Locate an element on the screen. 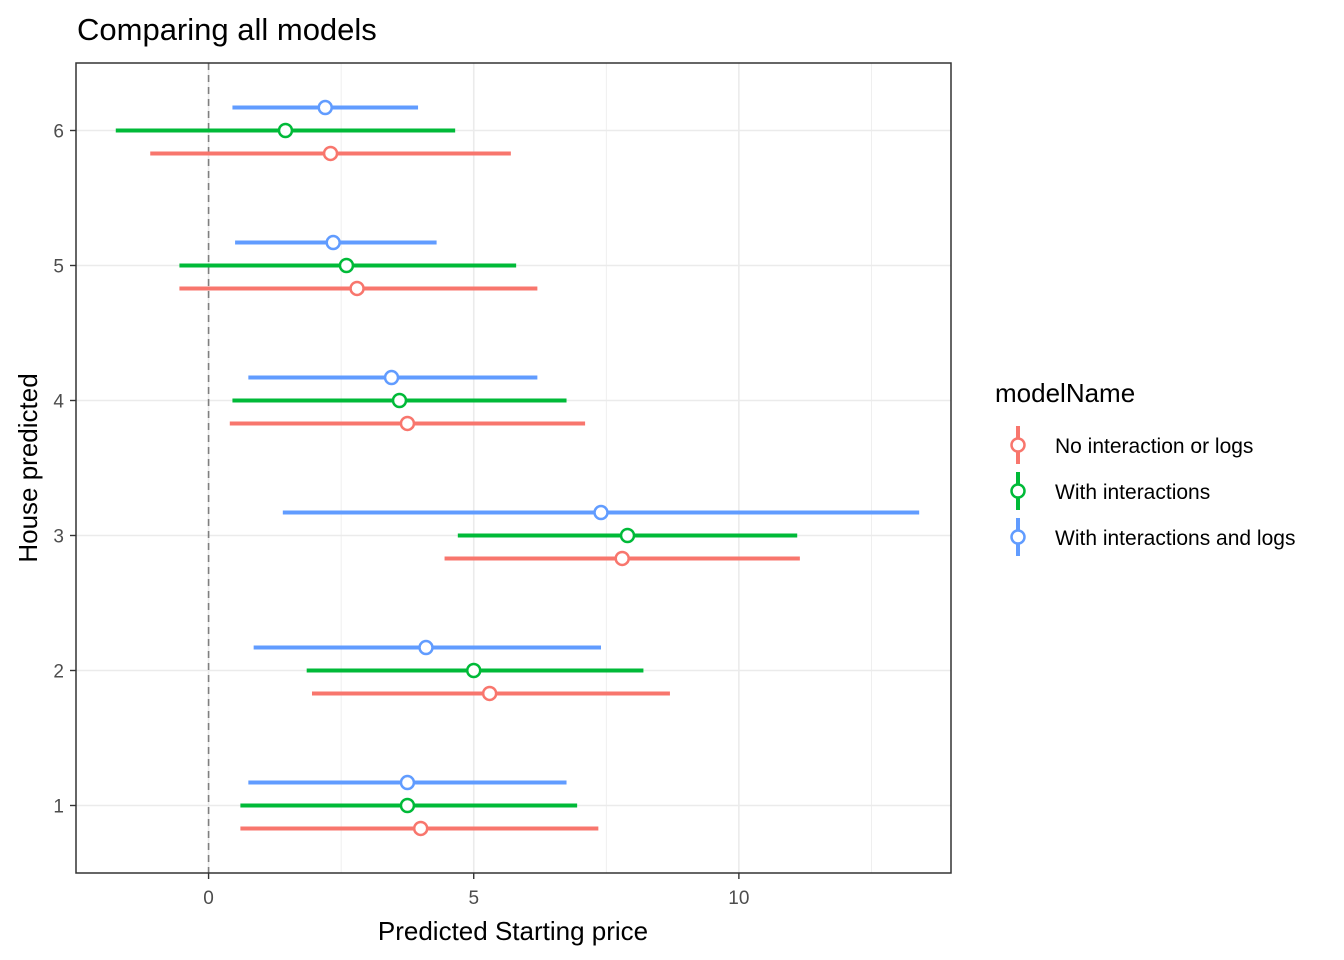  legend-label: No interaction or logs is located at coordinates (1154, 446).